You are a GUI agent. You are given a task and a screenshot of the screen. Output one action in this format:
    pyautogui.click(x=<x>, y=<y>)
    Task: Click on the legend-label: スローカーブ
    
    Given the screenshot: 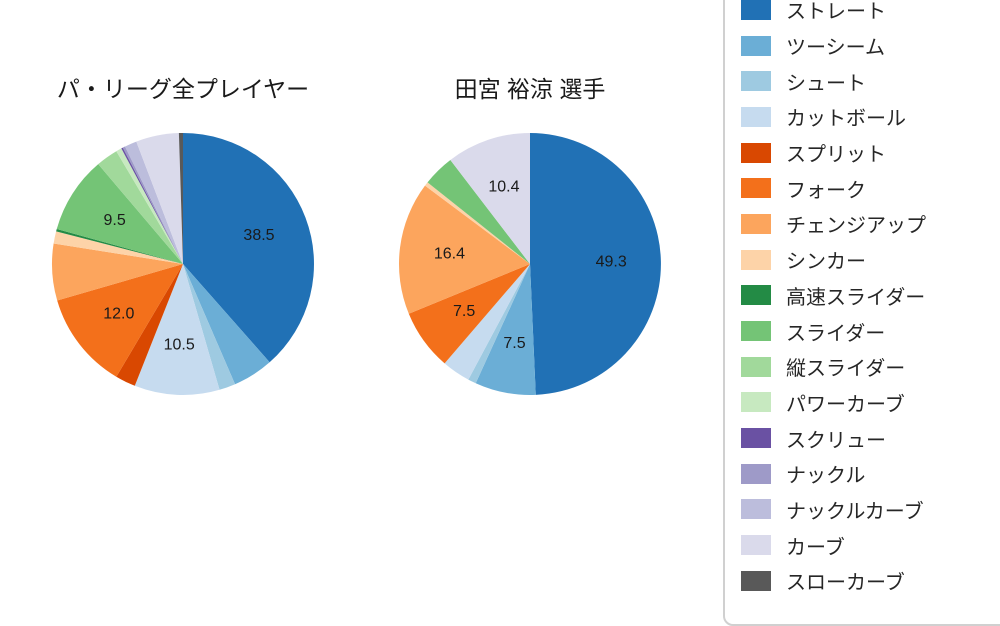 What is the action you would take?
    pyautogui.click(x=845, y=583)
    